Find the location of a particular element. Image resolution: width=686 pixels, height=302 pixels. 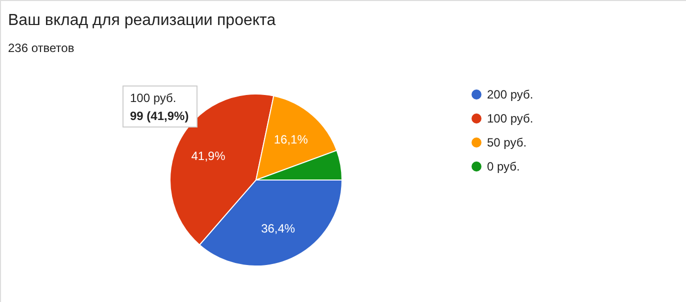

text: 236 ответов is located at coordinates (41, 48).